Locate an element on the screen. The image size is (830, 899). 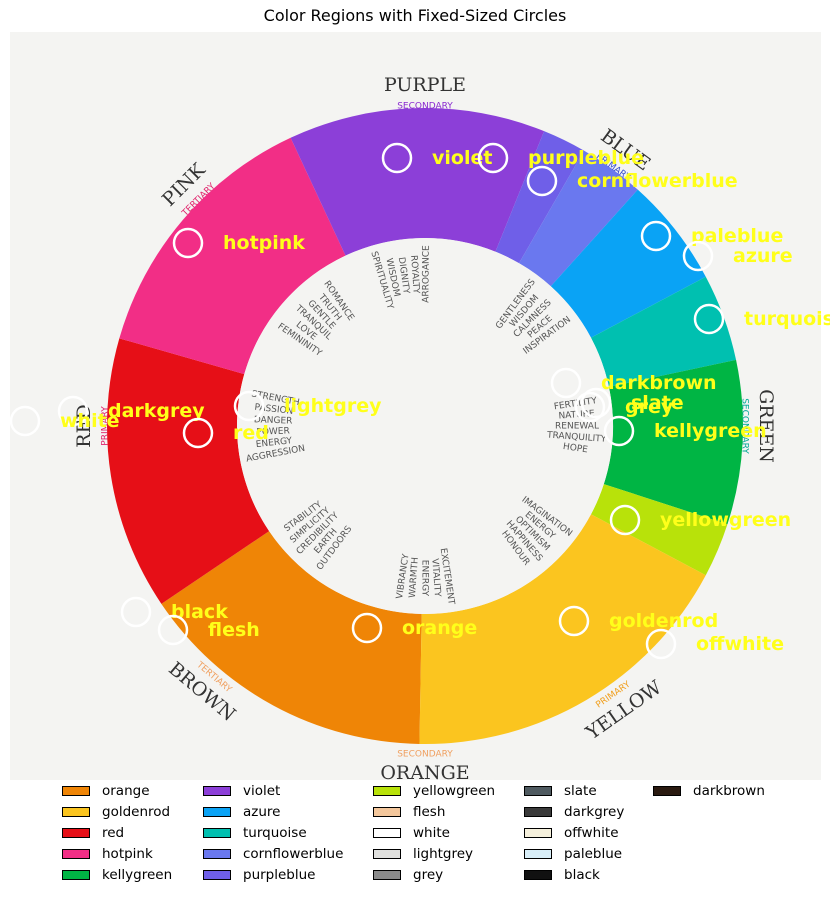
legend-label: darkbrown is located at coordinates (729, 791).